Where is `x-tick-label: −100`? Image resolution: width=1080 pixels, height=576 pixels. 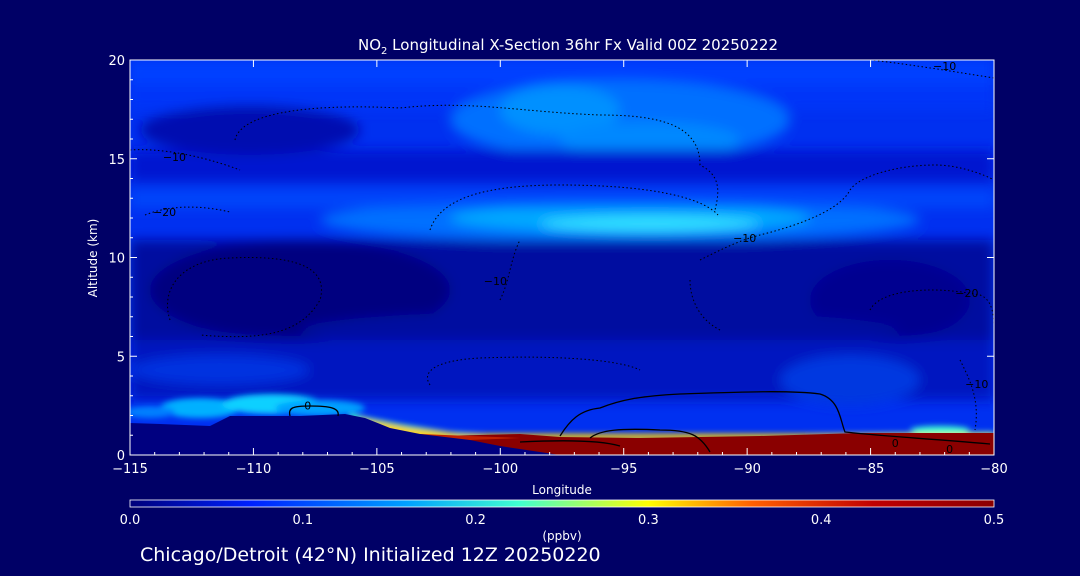 x-tick-label: −100 is located at coordinates (500, 469).